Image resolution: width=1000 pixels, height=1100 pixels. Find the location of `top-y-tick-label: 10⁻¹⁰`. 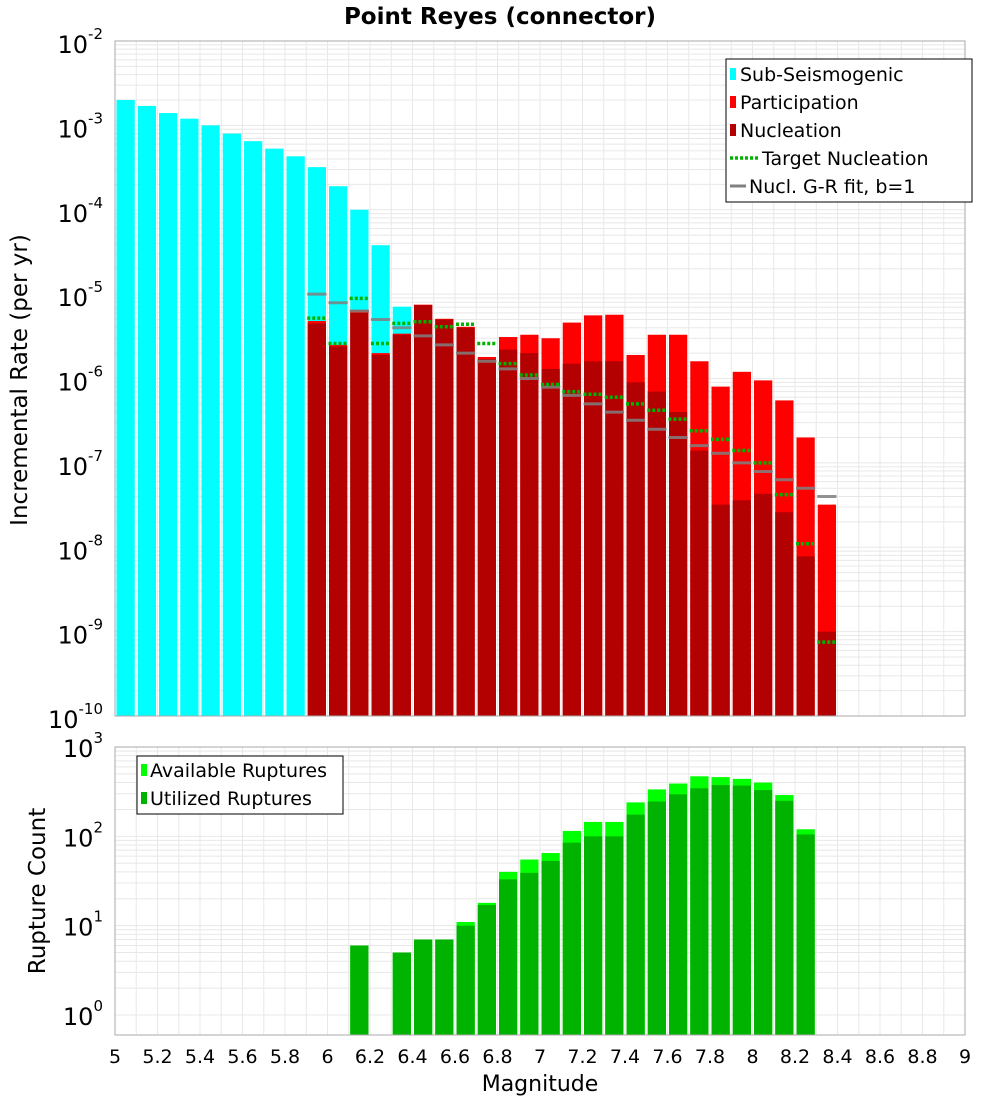

top-y-tick-label: 10⁻¹⁰ is located at coordinates (75, 717).